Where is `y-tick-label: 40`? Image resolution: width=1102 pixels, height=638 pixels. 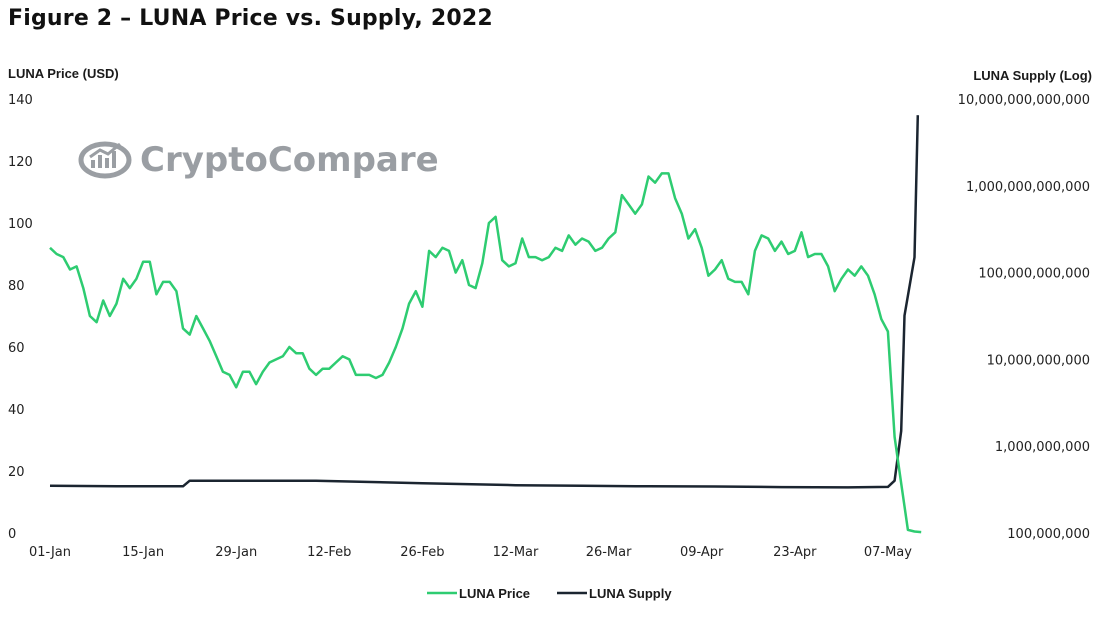
y-tick-label: 40 is located at coordinates (16, 410).